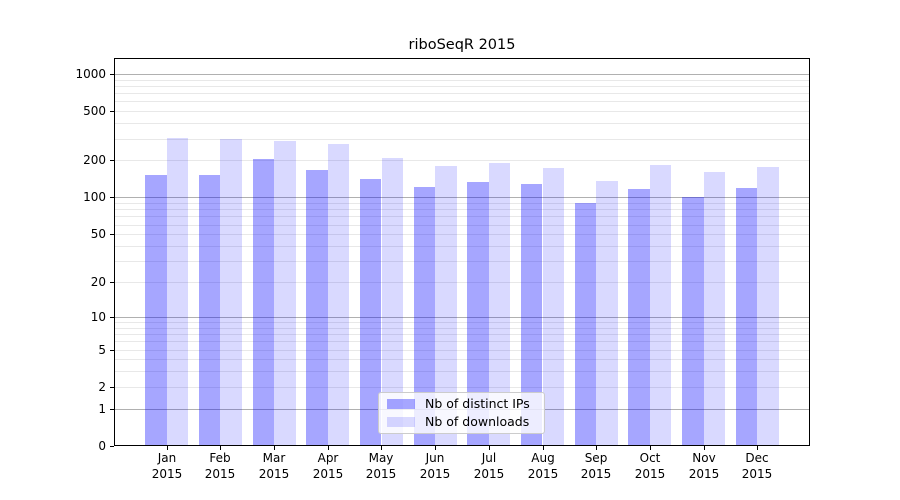 The image size is (900, 500). What do you see at coordinates (478, 314) in the screenshot?
I see `bar-distinct-ips-jul` at bounding box center [478, 314].